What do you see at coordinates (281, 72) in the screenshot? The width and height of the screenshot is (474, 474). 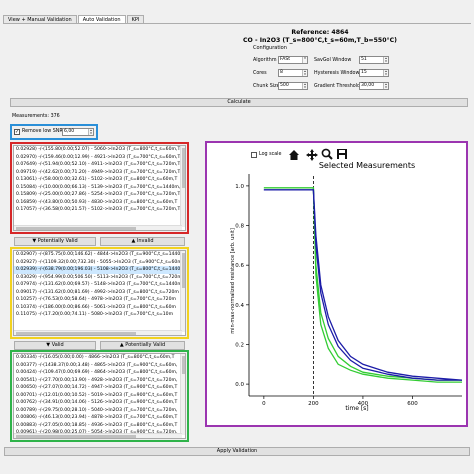 I see `cores-value: 8` at bounding box center [281, 72].